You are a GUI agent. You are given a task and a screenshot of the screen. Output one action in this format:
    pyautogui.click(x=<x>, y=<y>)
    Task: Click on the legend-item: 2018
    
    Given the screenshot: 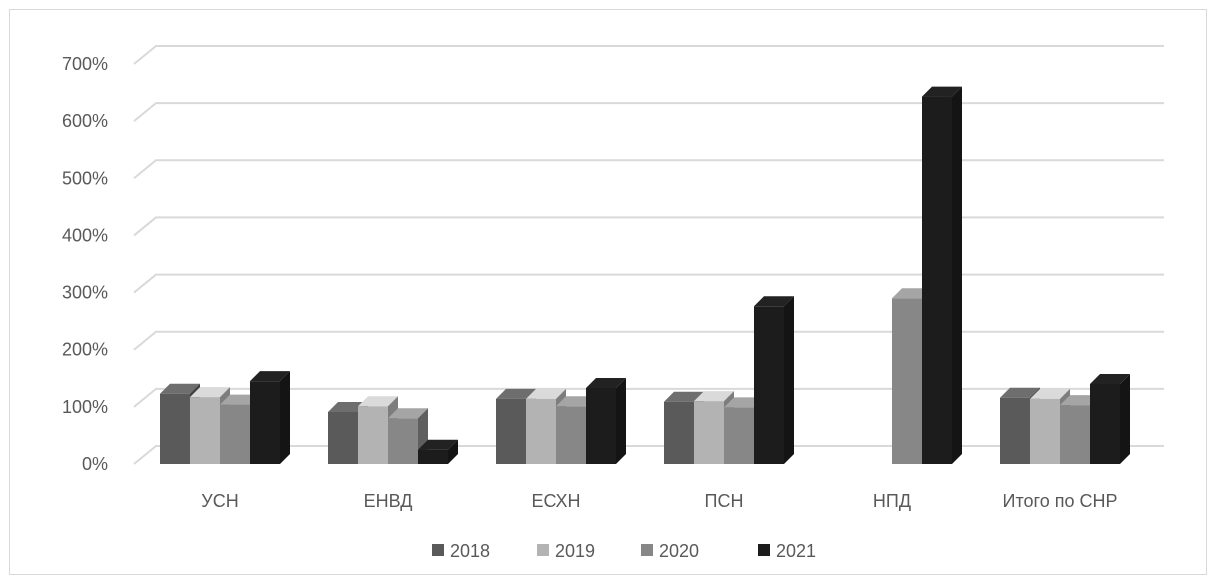 What is the action you would take?
    pyautogui.click(x=461, y=551)
    